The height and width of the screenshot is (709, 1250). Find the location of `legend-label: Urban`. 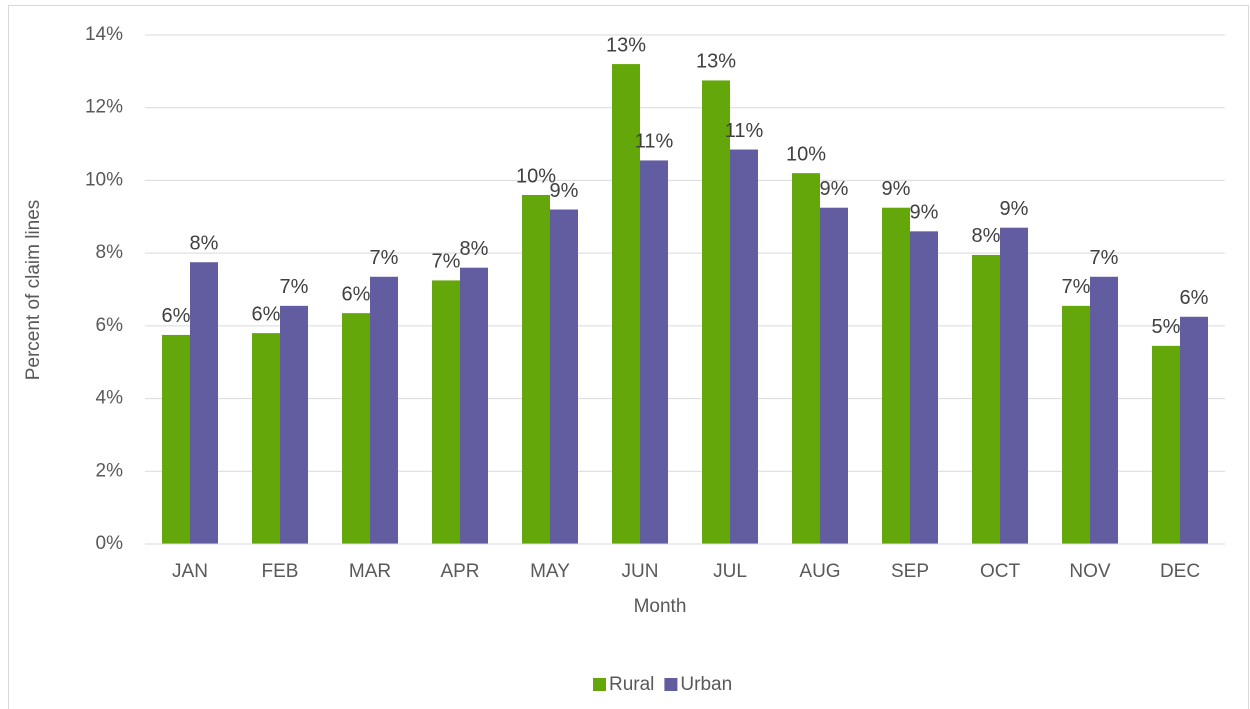

legend-label: Urban is located at coordinates (706, 684).